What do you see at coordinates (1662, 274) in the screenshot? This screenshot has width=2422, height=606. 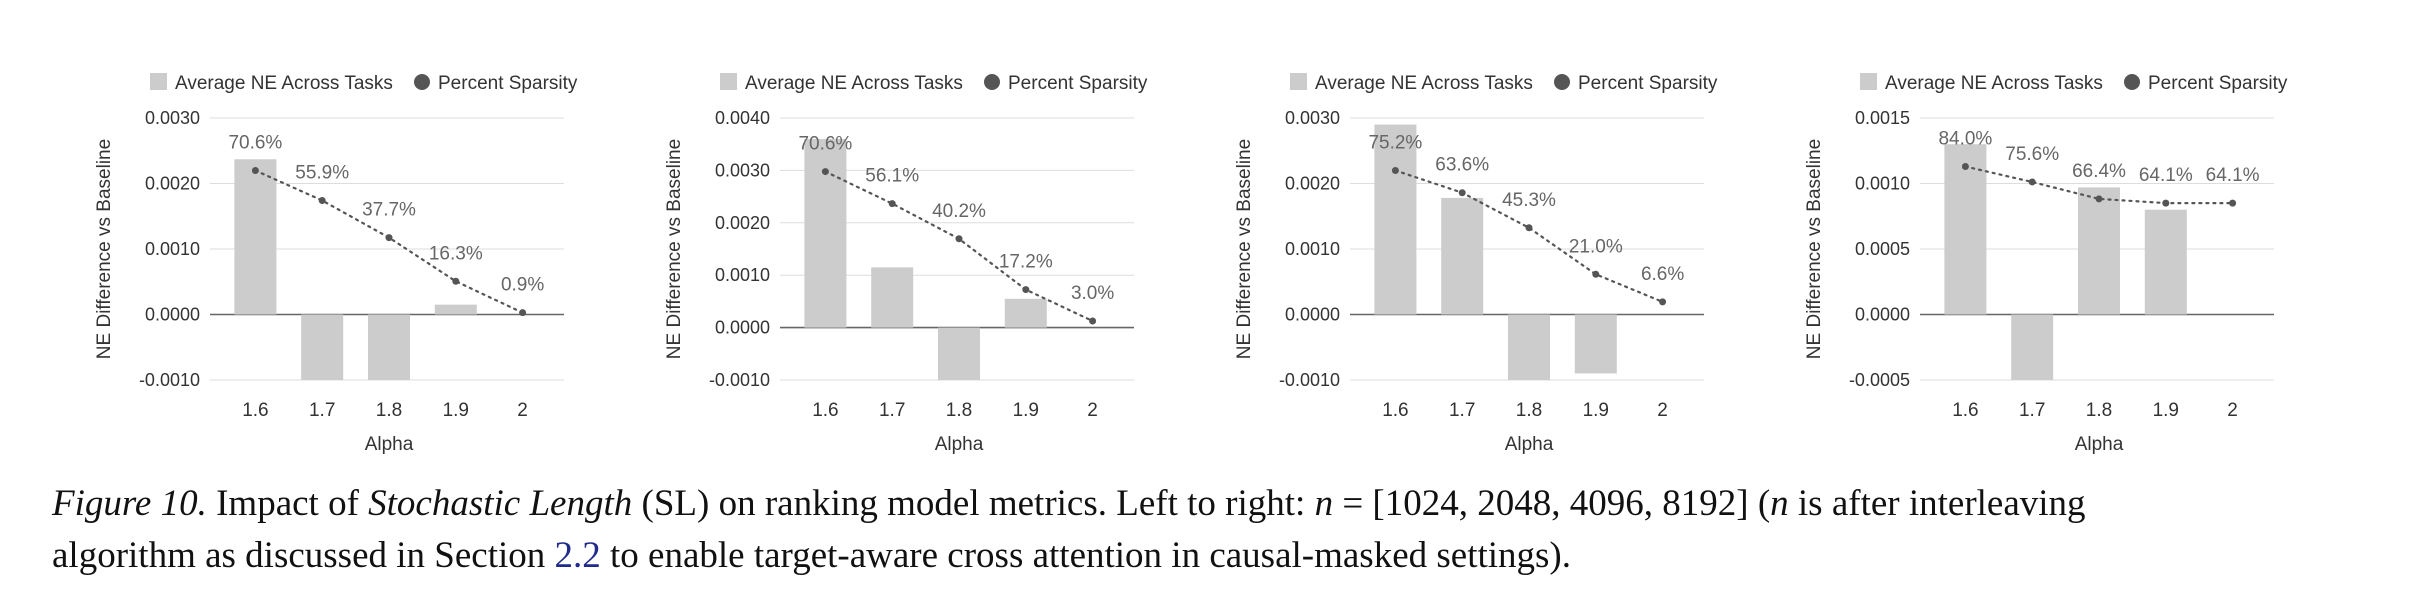 I see `sparsity-data-label: 6.6%` at bounding box center [1662, 274].